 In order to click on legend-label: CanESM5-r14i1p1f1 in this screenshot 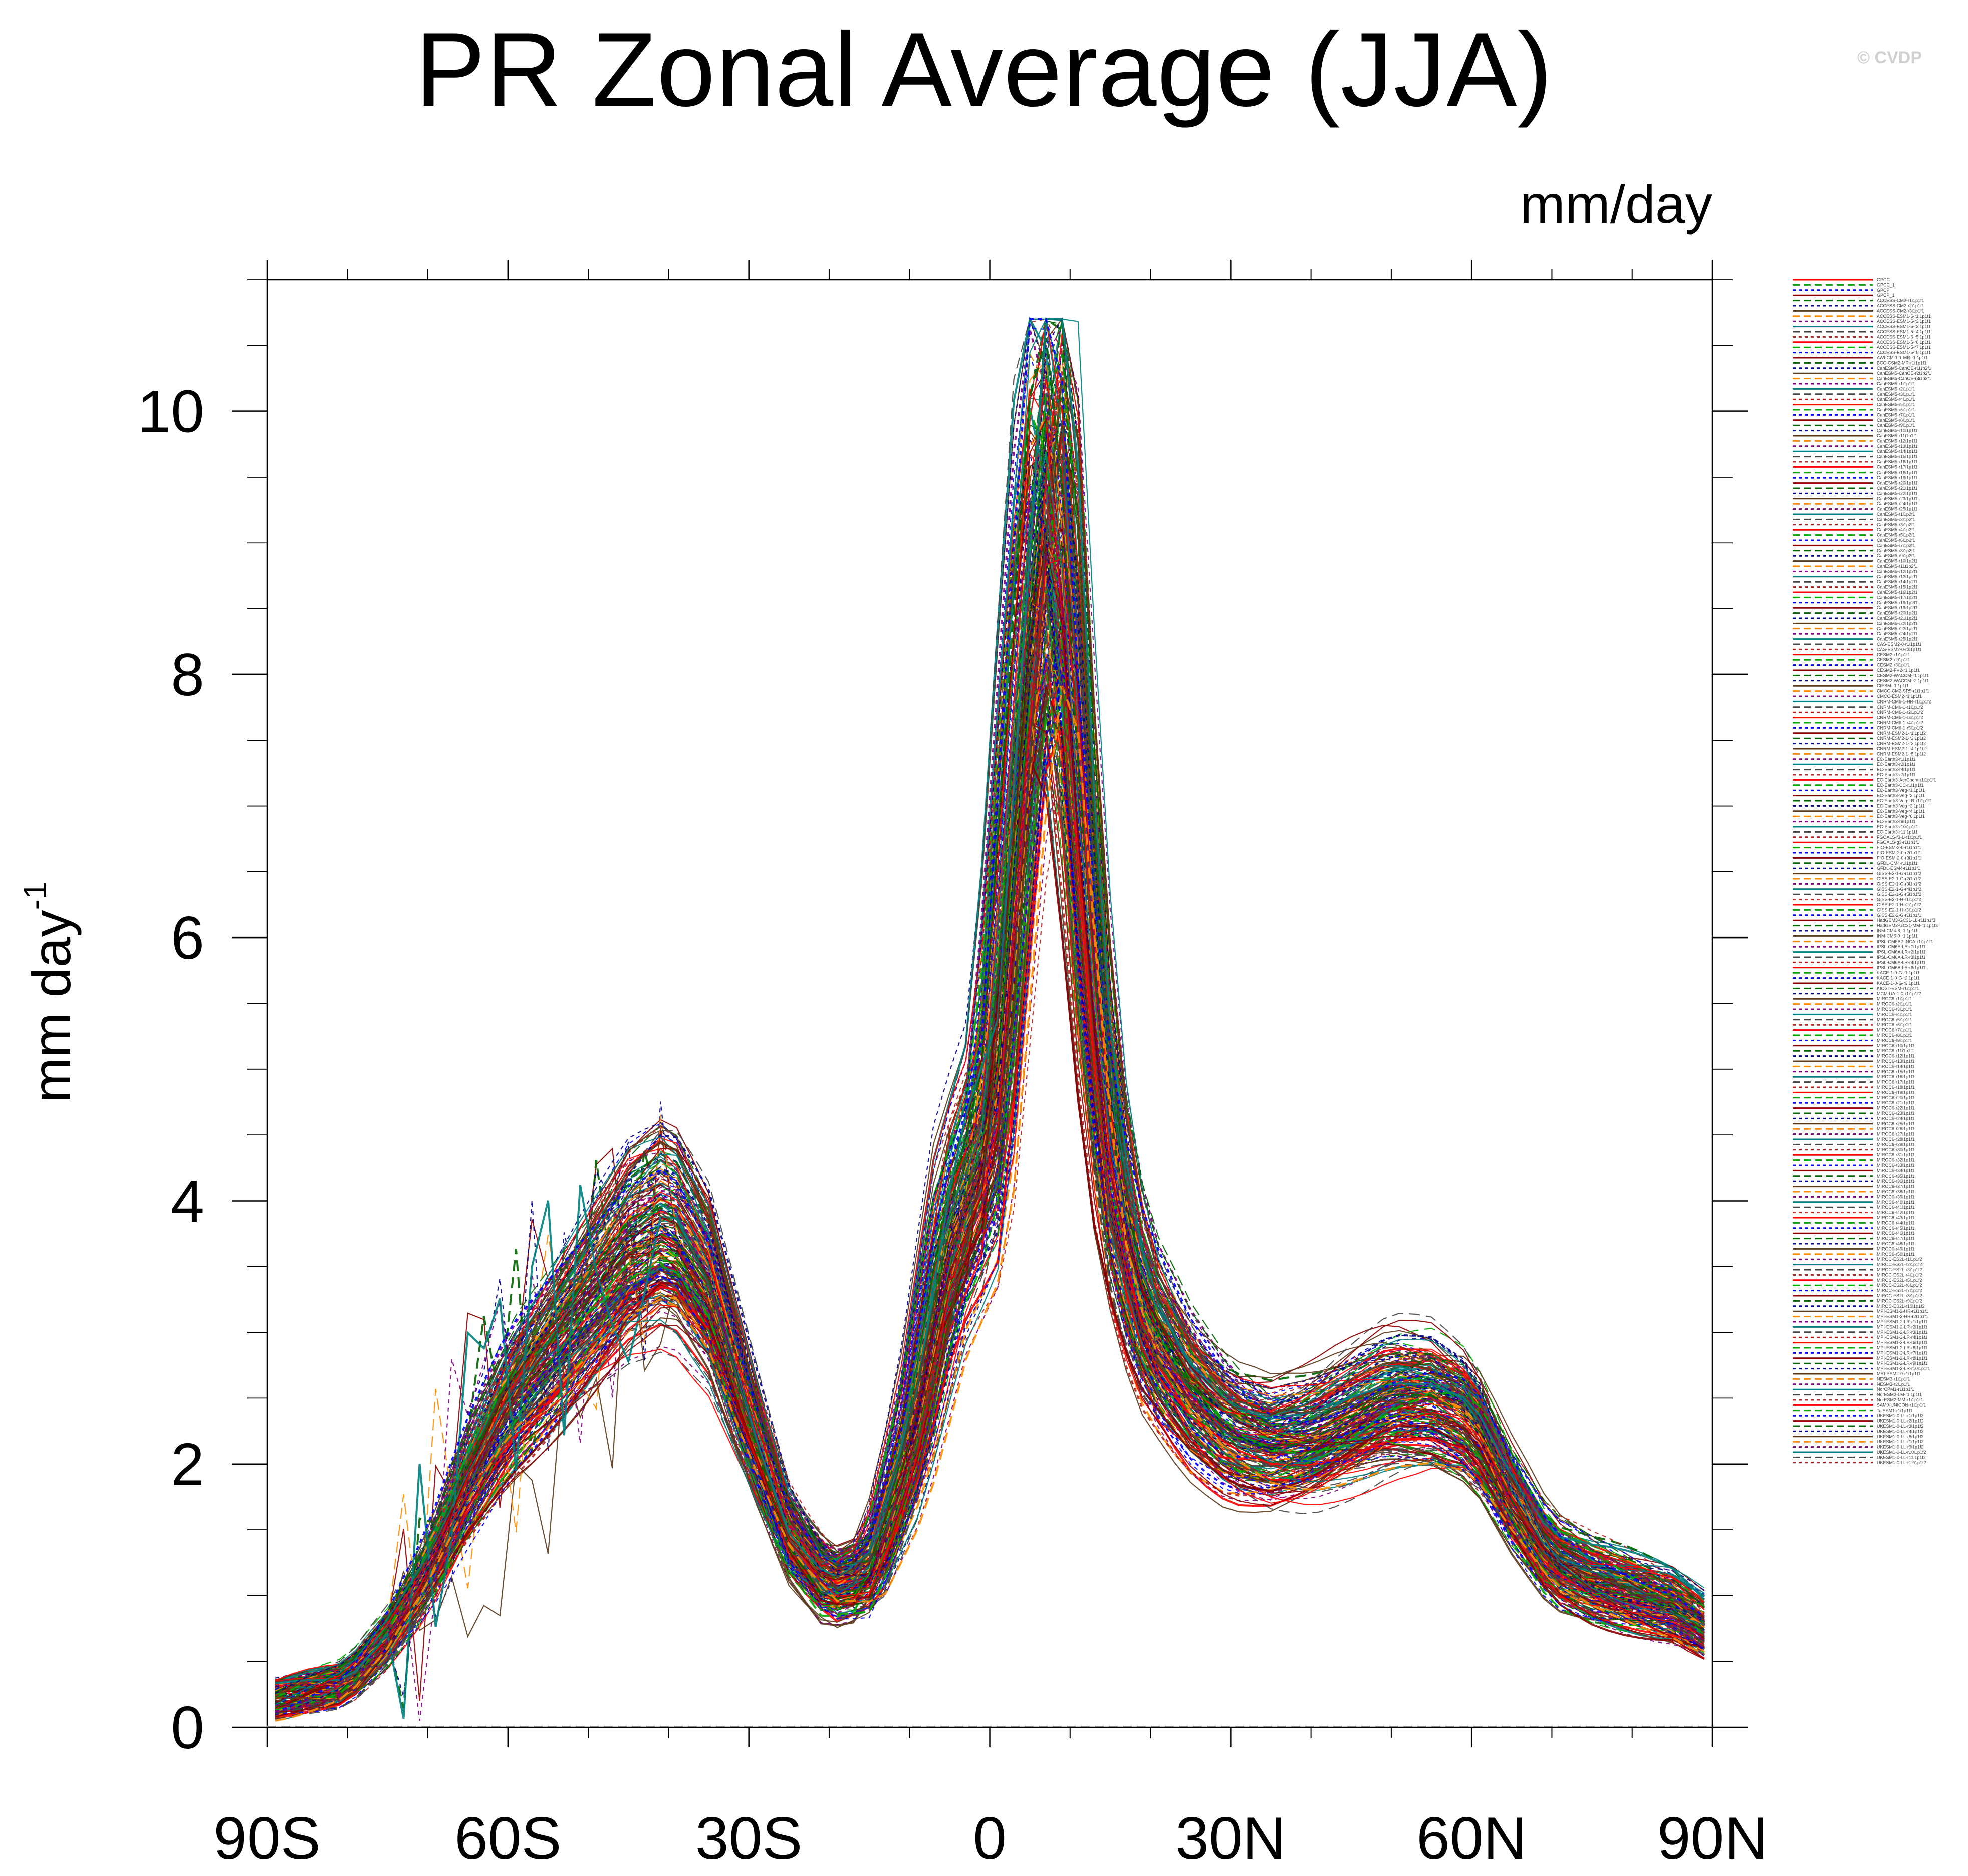, I will do `click(1897, 451)`.